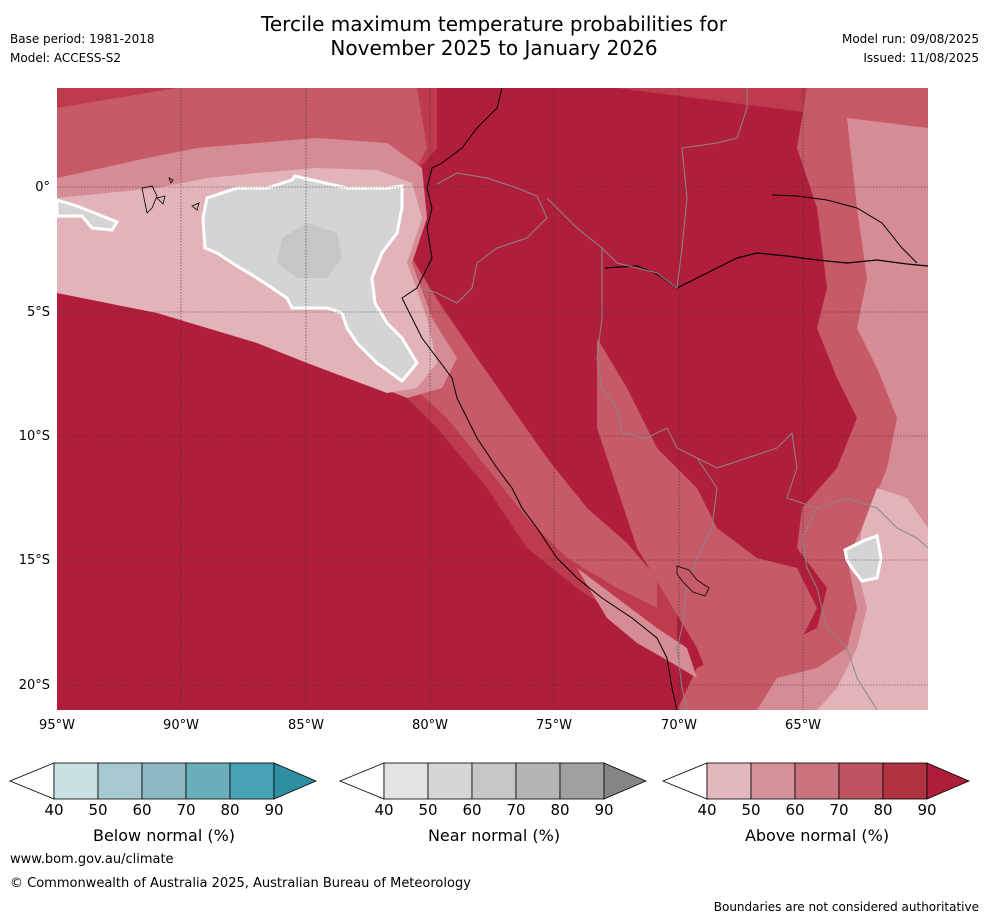 The image size is (988, 919). I want to click on above-tick-50: 50, so click(751, 810).